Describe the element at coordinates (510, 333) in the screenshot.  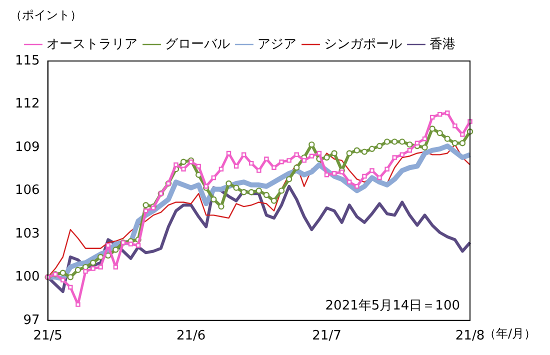
I see `x-axis-title: （年/月）` at that location.